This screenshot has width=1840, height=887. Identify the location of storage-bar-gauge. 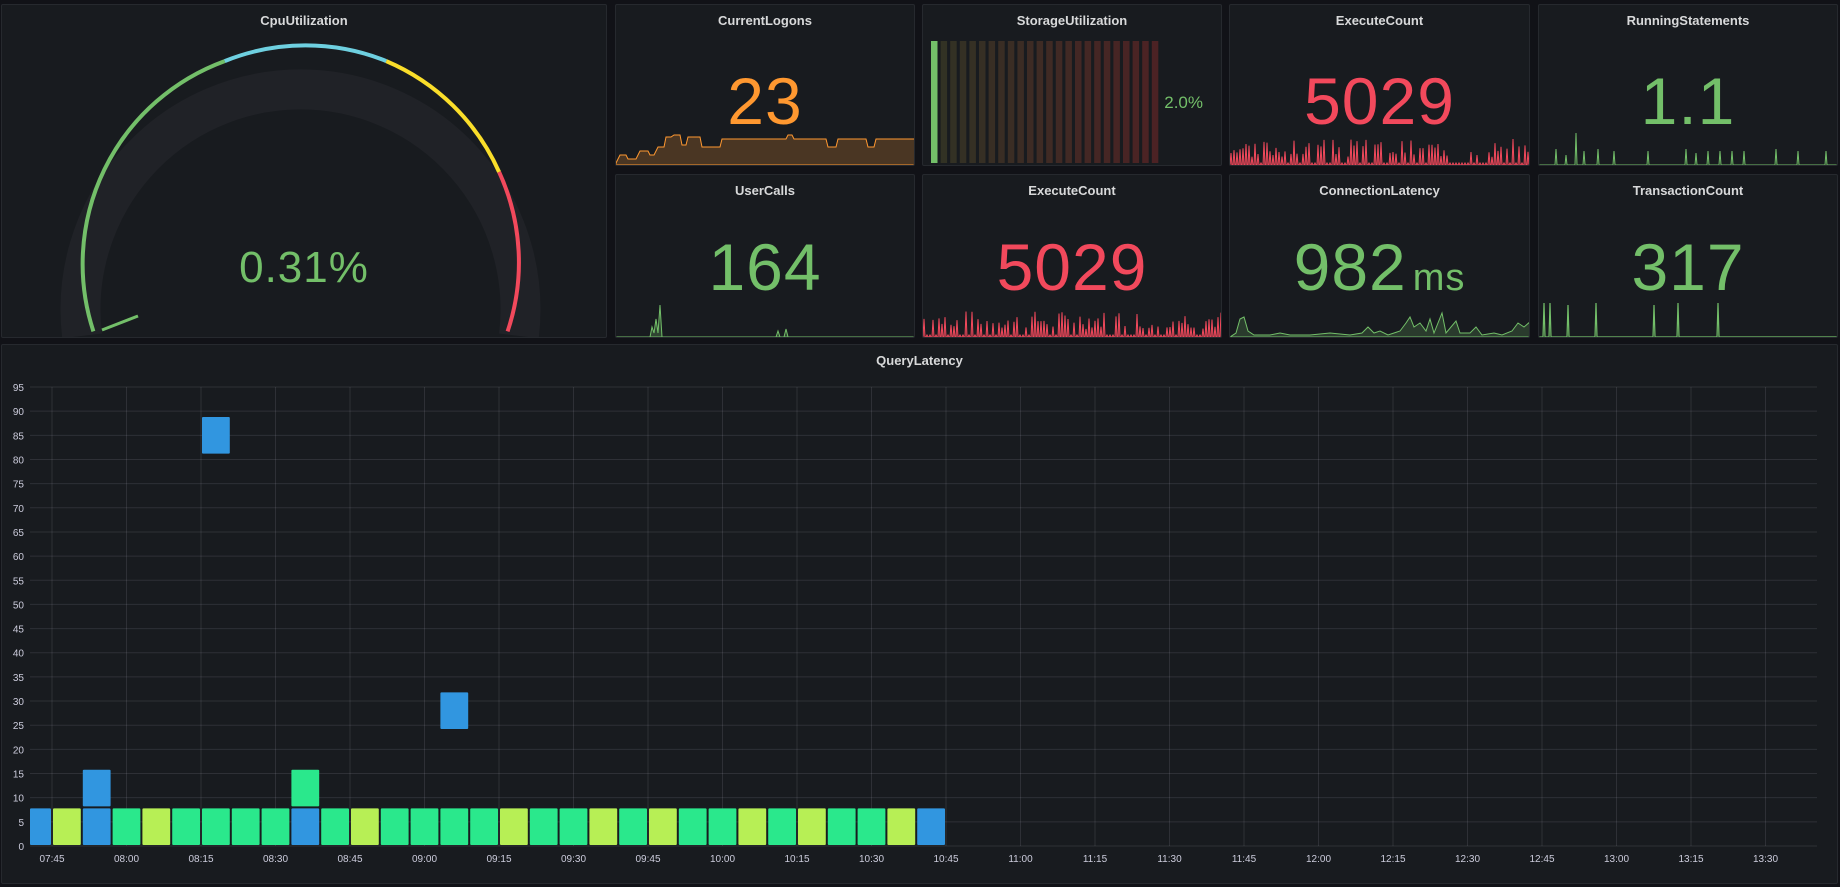
(1045, 102).